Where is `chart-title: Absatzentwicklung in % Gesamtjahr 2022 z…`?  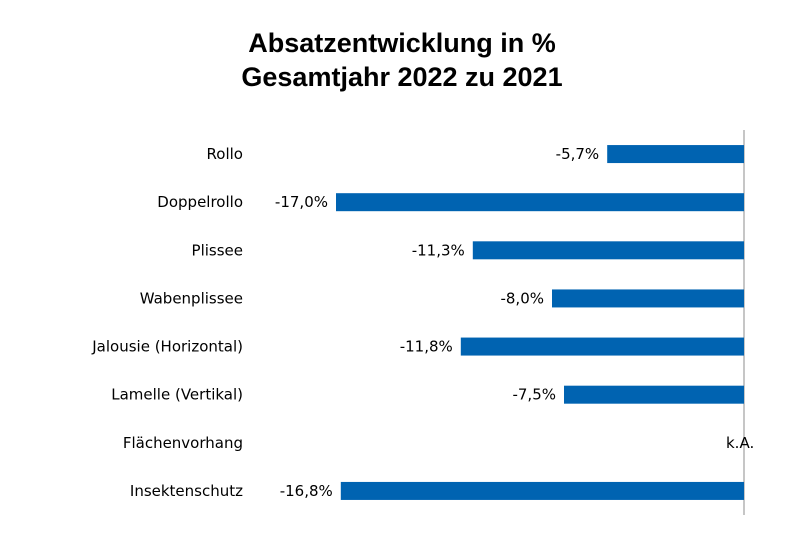 chart-title: Absatzentwicklung in % Gesamtjahr 2022 z… is located at coordinates (402, 60).